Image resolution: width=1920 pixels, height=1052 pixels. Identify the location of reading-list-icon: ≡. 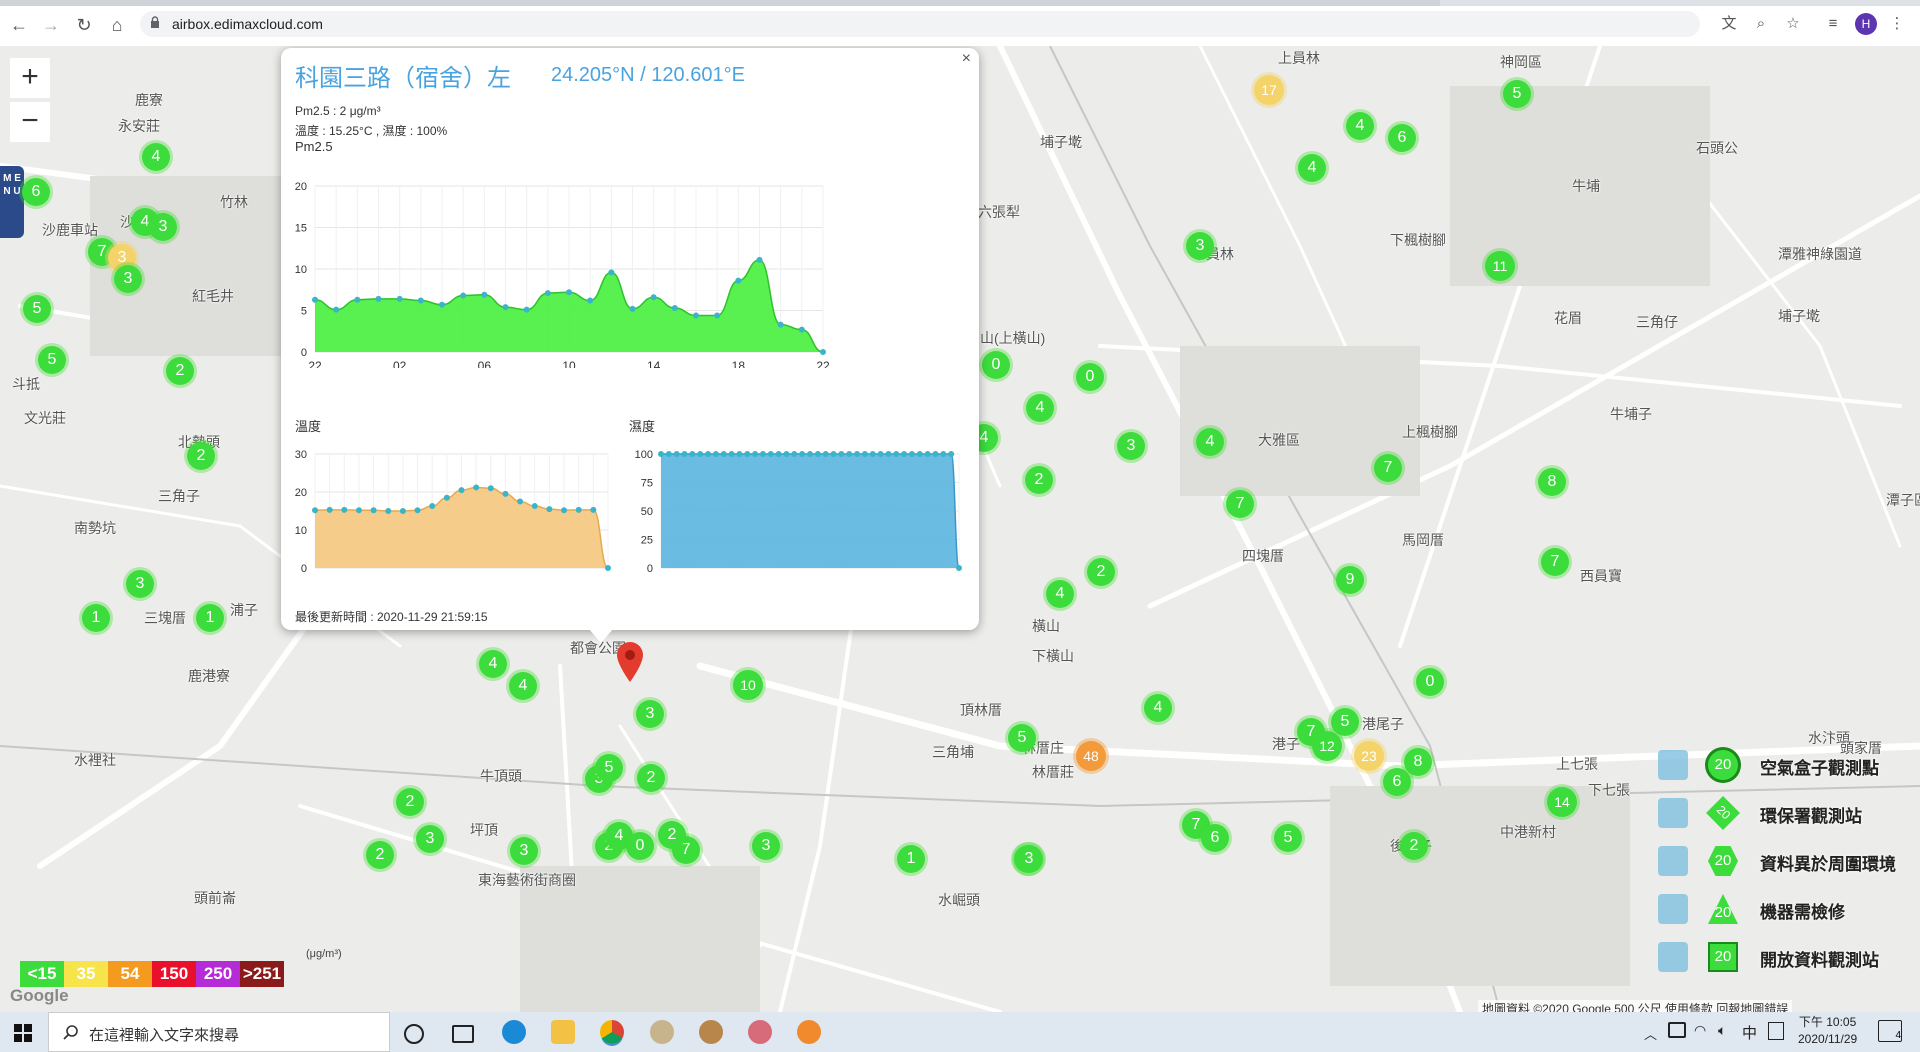
(1833, 23).